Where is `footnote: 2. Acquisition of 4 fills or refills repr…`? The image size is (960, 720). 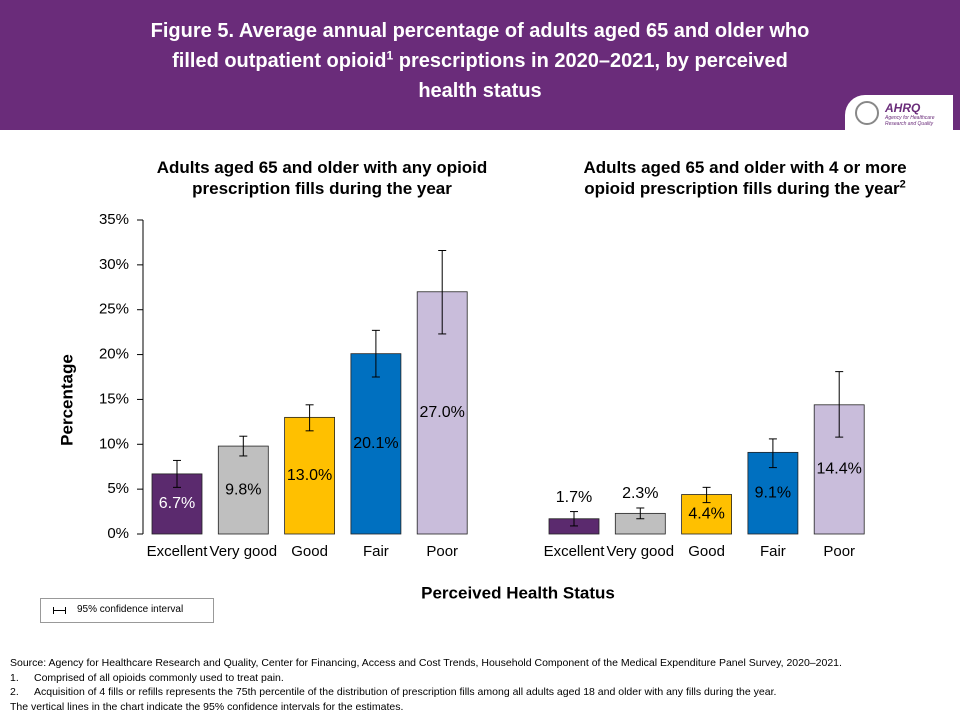 footnote: 2. Acquisition of 4 fills or refills repr… is located at coordinates (482, 692).